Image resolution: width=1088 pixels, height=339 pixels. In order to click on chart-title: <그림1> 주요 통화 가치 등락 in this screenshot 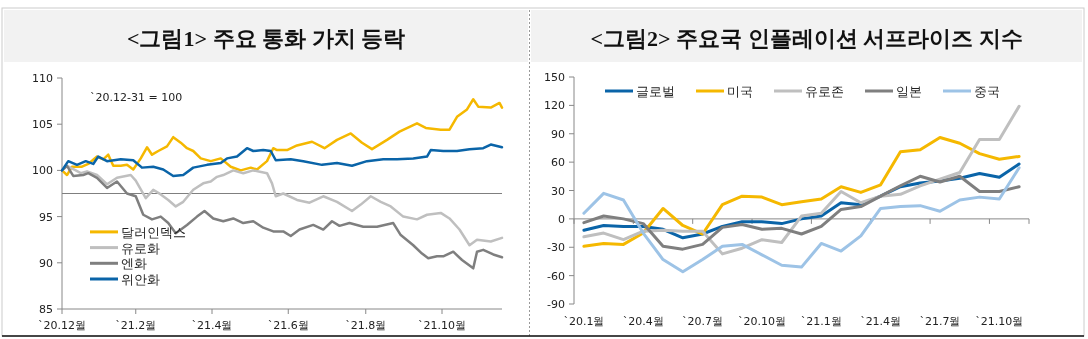, I will do `click(266, 38)`.